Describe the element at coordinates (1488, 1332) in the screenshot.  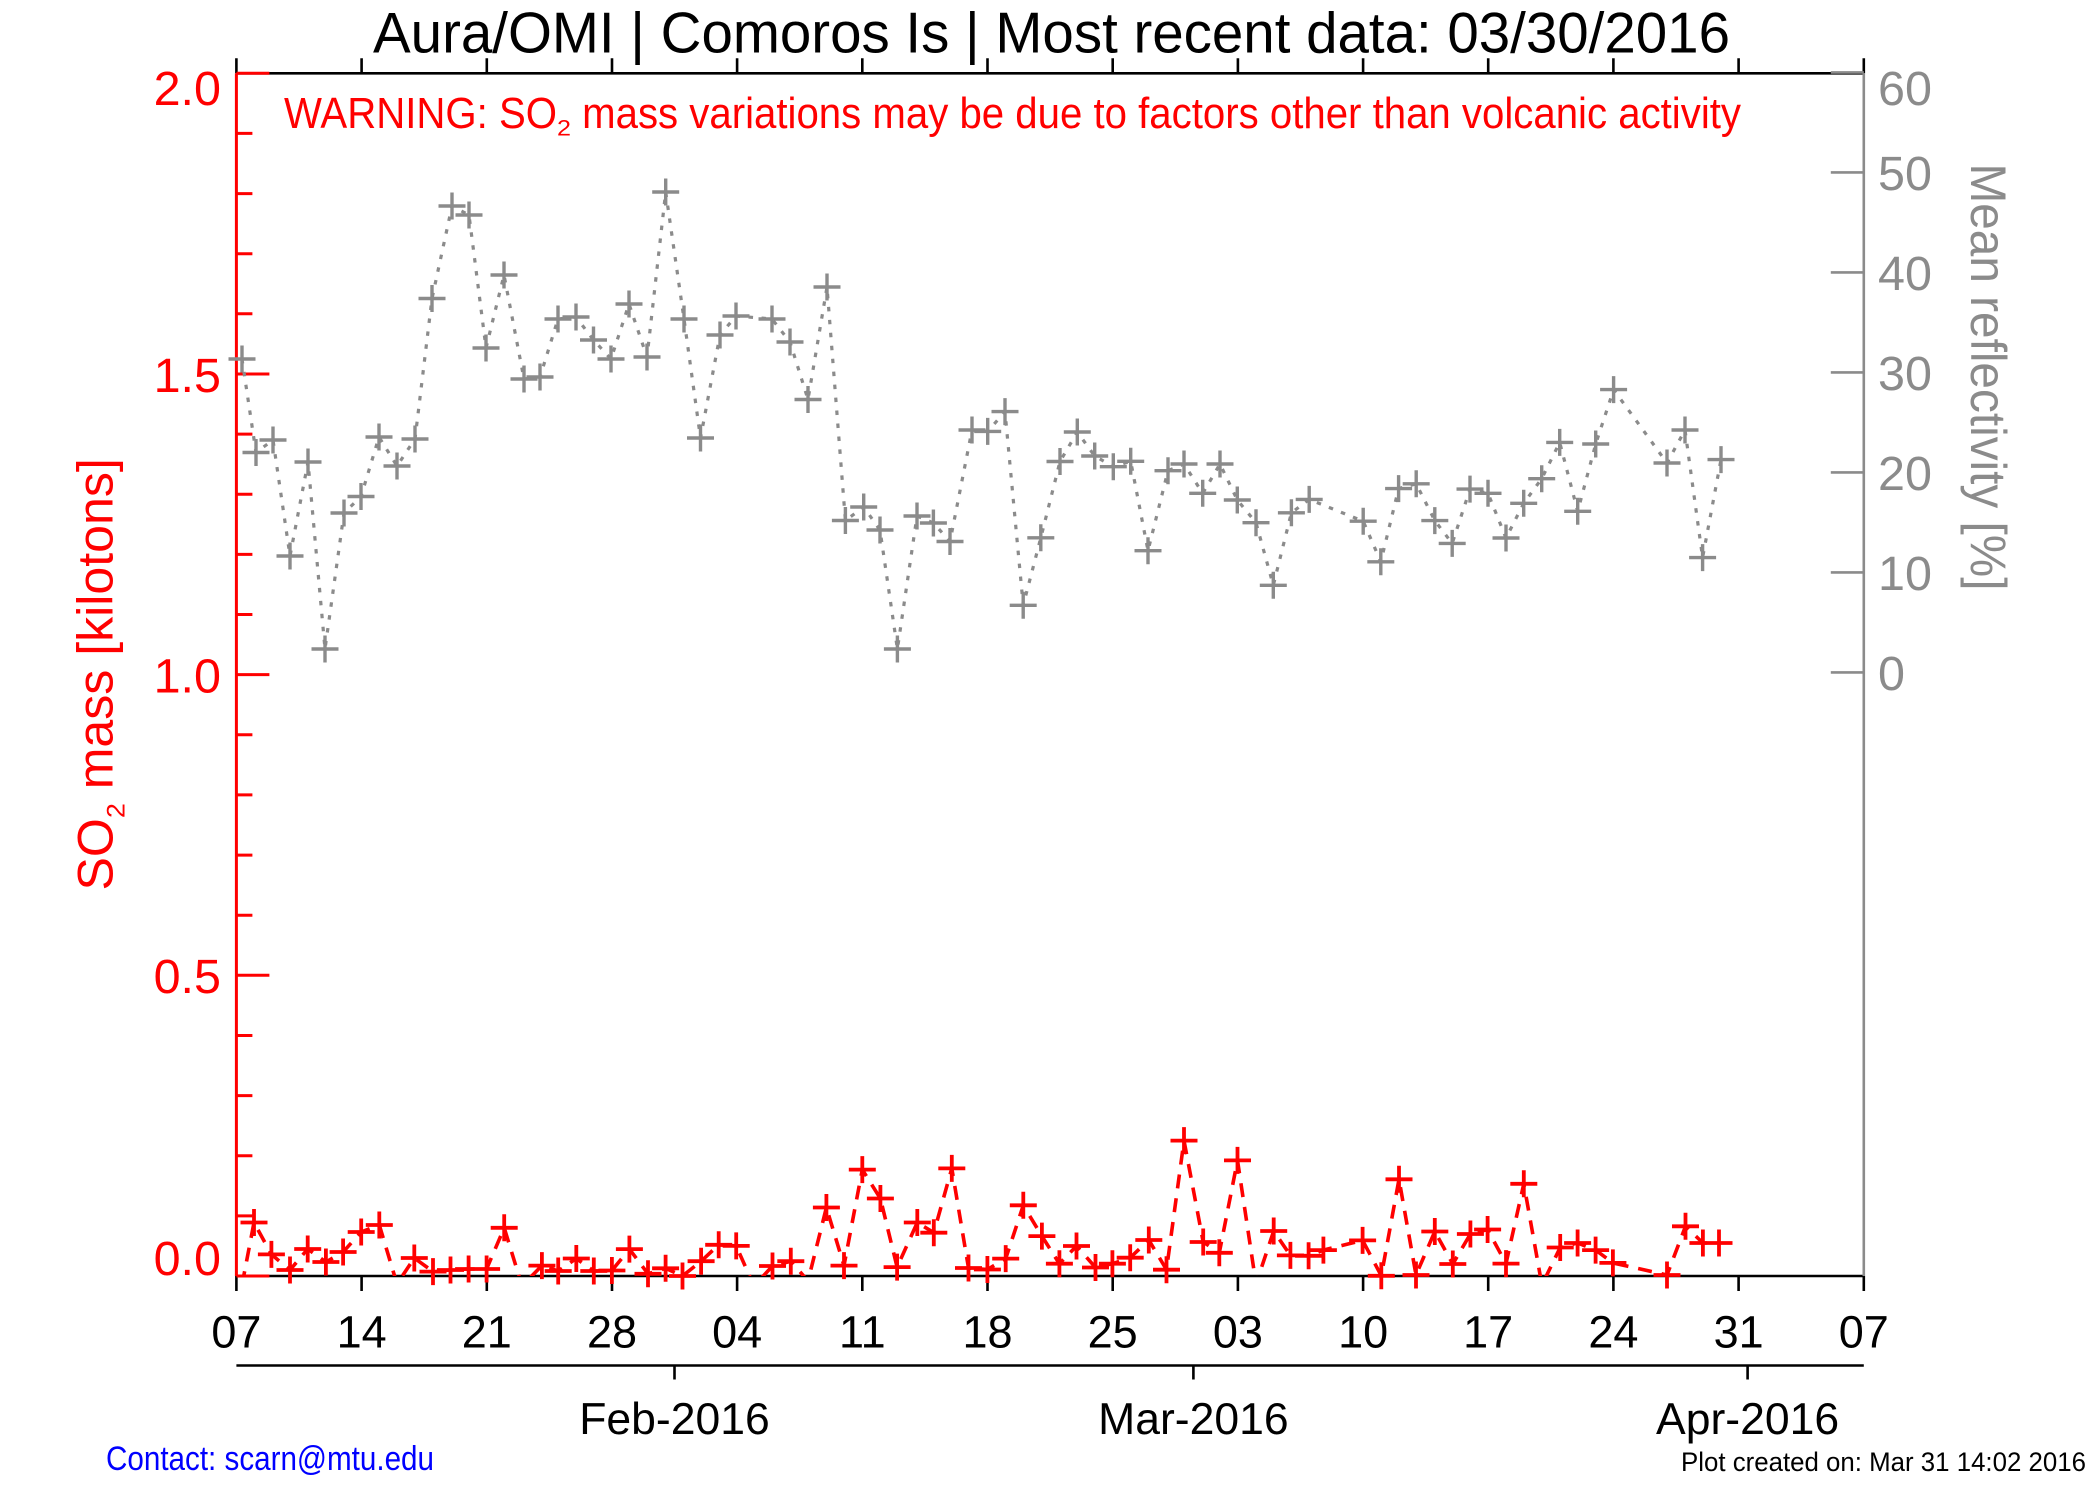
I see `svg-text: 17` at that location.